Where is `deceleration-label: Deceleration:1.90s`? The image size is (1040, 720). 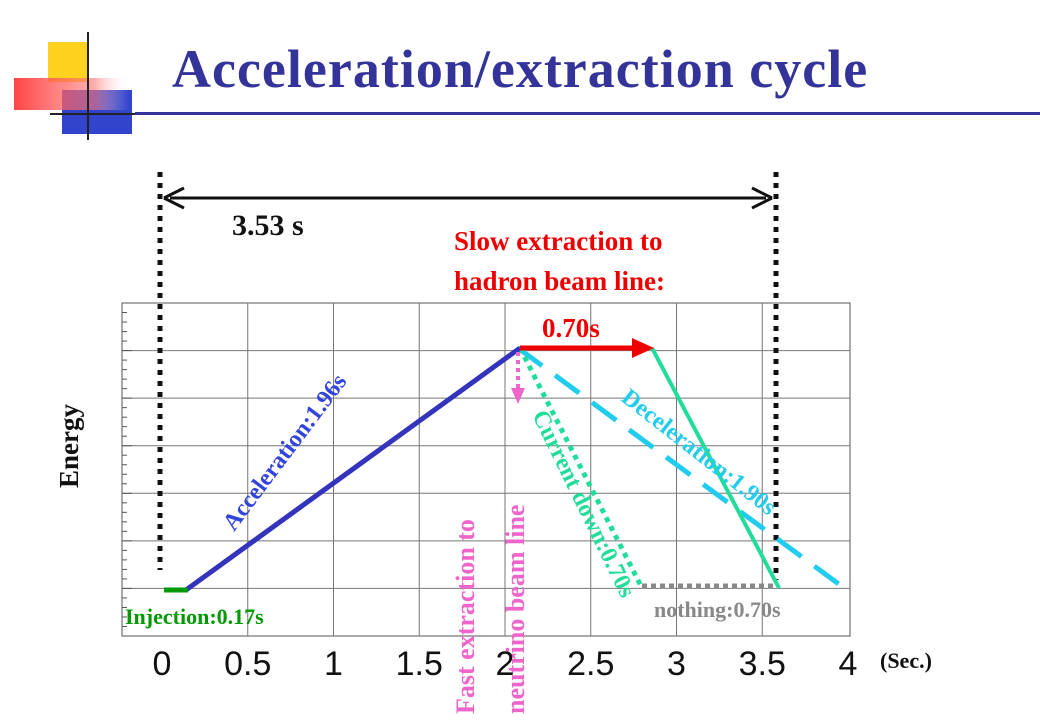
deceleration-label: Deceleration:1.90s is located at coordinates (698, 452).